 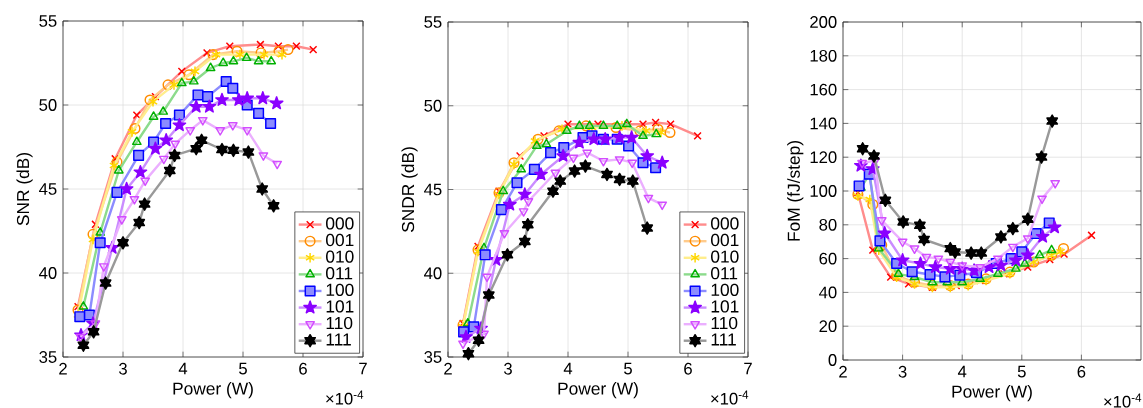 I want to click on y-tick-label: 120, so click(x=823, y=157).